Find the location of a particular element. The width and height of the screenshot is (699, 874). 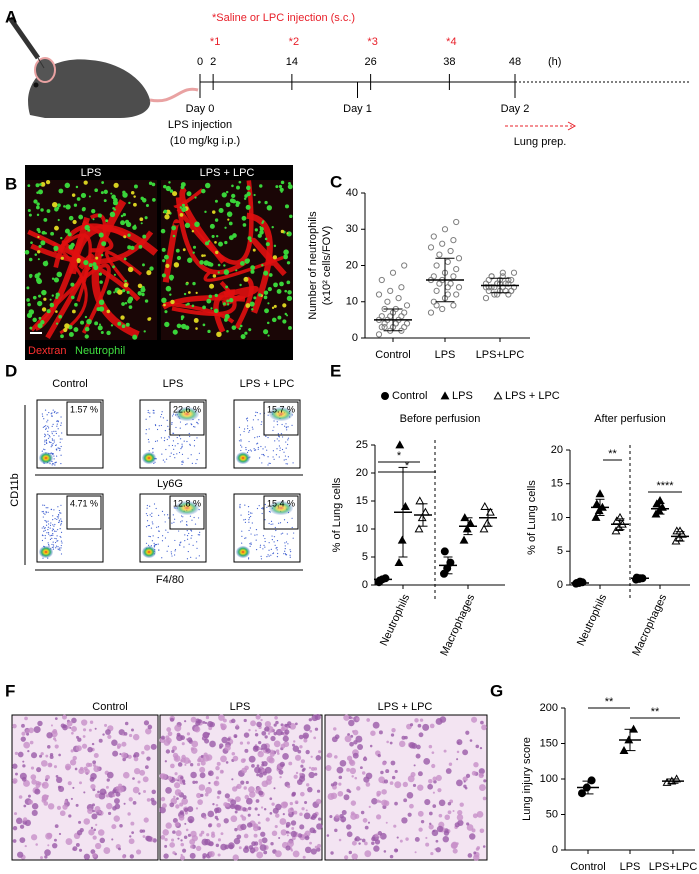

flow-gate is located at coordinates (187, 512).